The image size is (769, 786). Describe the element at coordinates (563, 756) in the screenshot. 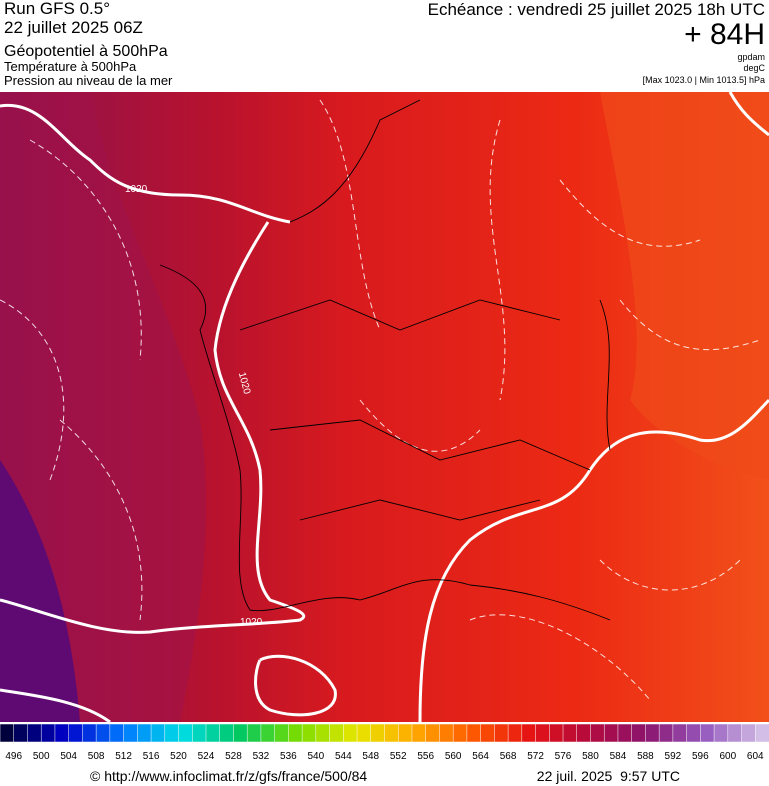

I see `colorbar-label: 576` at that location.